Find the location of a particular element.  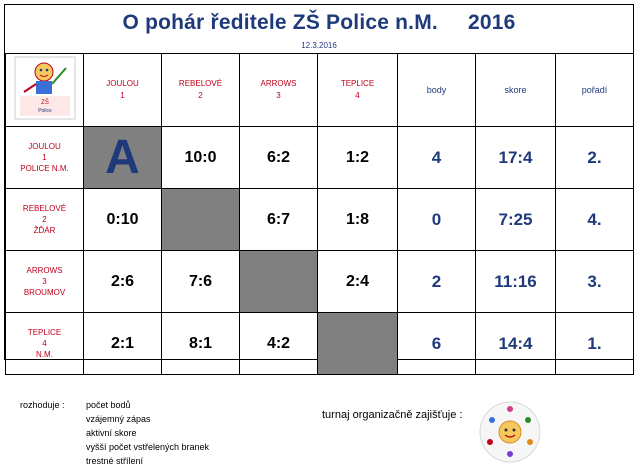

col-header-team-4: TEPLICE 4 is located at coordinates (357, 90).